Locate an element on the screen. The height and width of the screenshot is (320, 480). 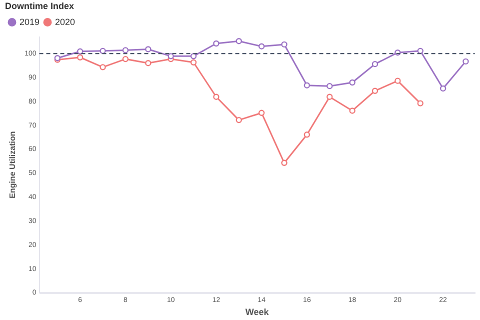
x-axis-title: Week is located at coordinates (257, 312).